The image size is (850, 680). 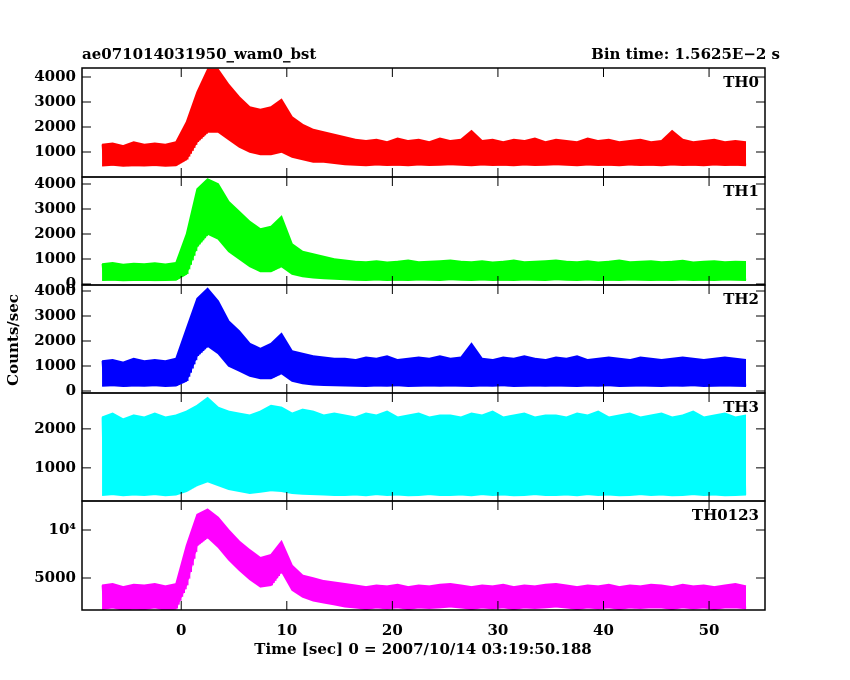 What do you see at coordinates (392, 630) in the screenshot?
I see `x-tick-label: 20` at bounding box center [392, 630].